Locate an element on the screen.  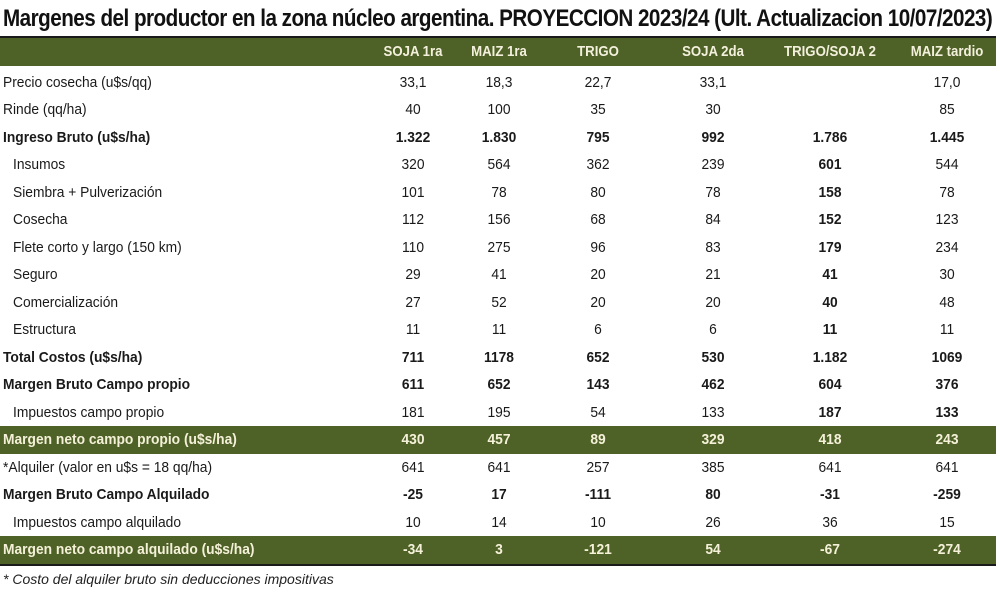
row-label: Margen neto campo propio (u$s/ha) is located at coordinates (120, 439).